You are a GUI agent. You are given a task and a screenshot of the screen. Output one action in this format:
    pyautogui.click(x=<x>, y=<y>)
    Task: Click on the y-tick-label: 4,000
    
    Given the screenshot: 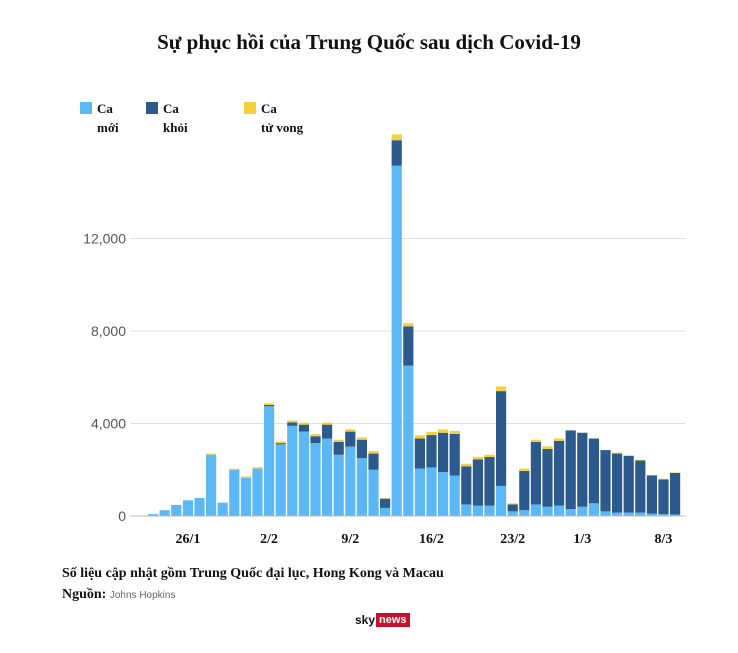 What is the action you would take?
    pyautogui.click(x=108, y=424)
    